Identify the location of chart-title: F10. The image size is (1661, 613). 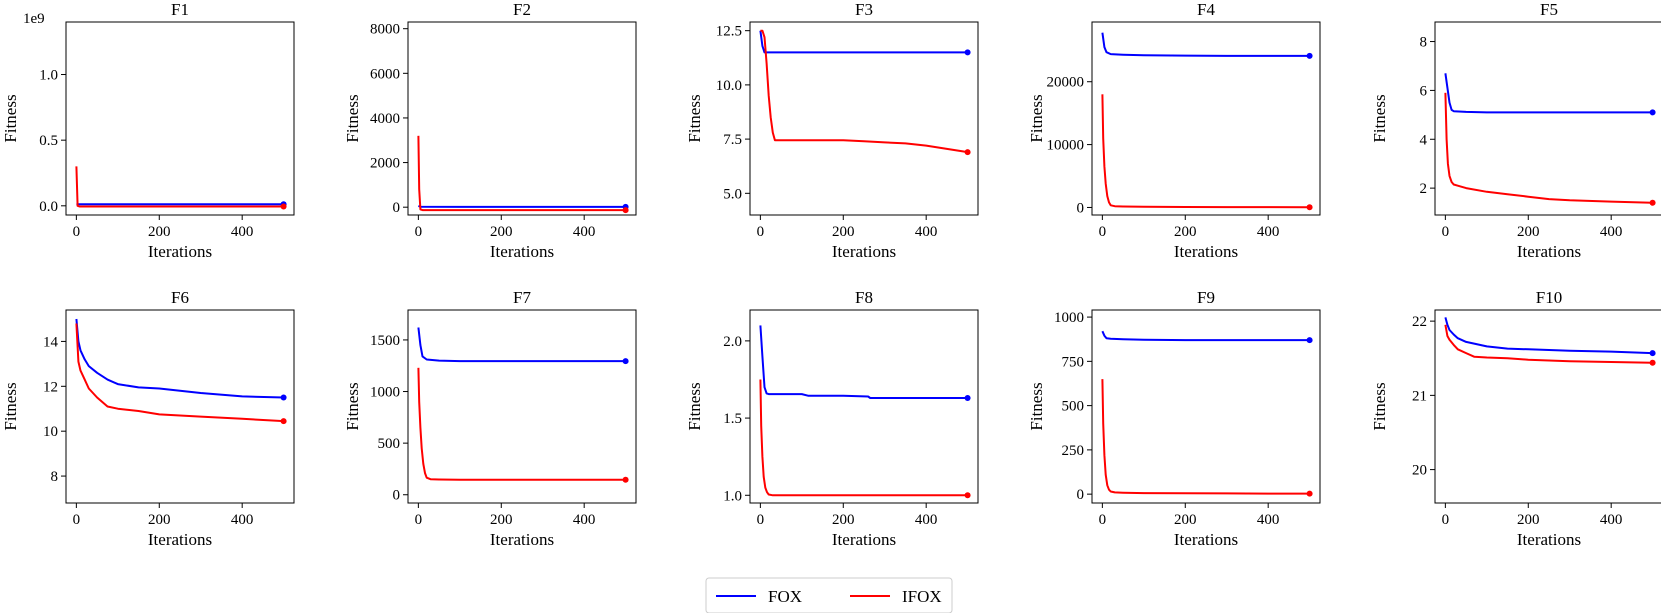
(1549, 297).